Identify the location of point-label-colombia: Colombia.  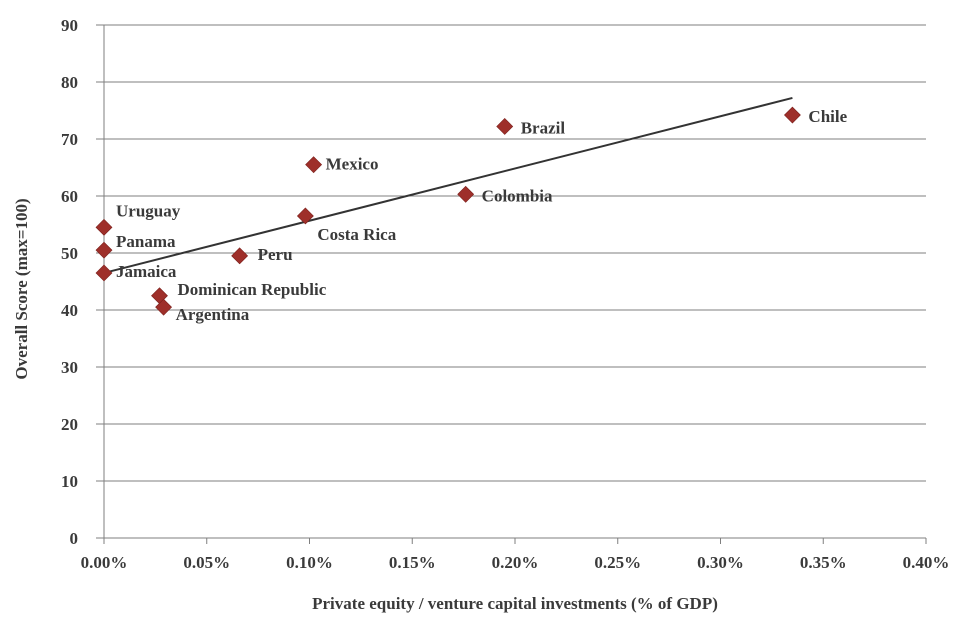
(517, 195).